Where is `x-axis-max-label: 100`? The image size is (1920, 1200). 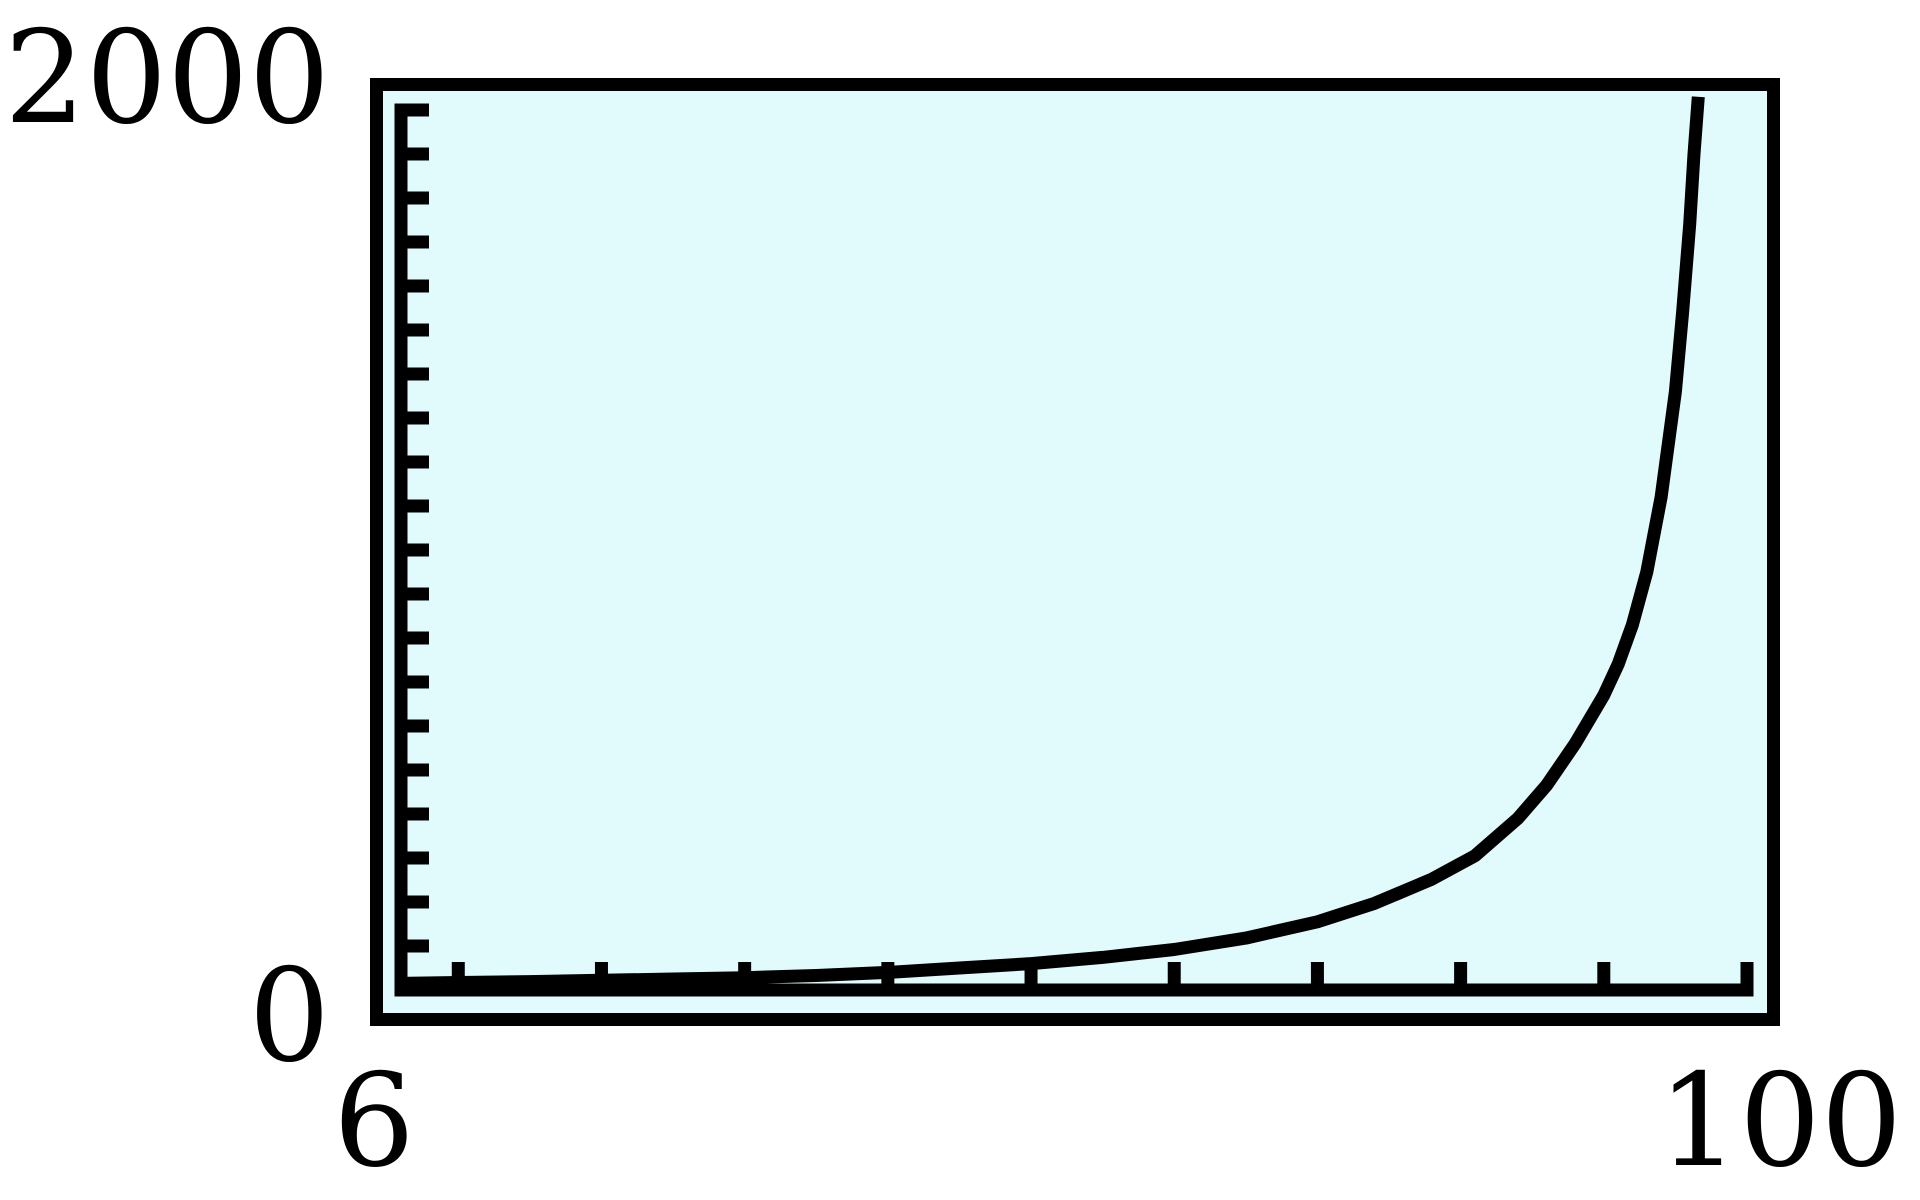
x-axis-max-label: 100 is located at coordinates (1780, 1121).